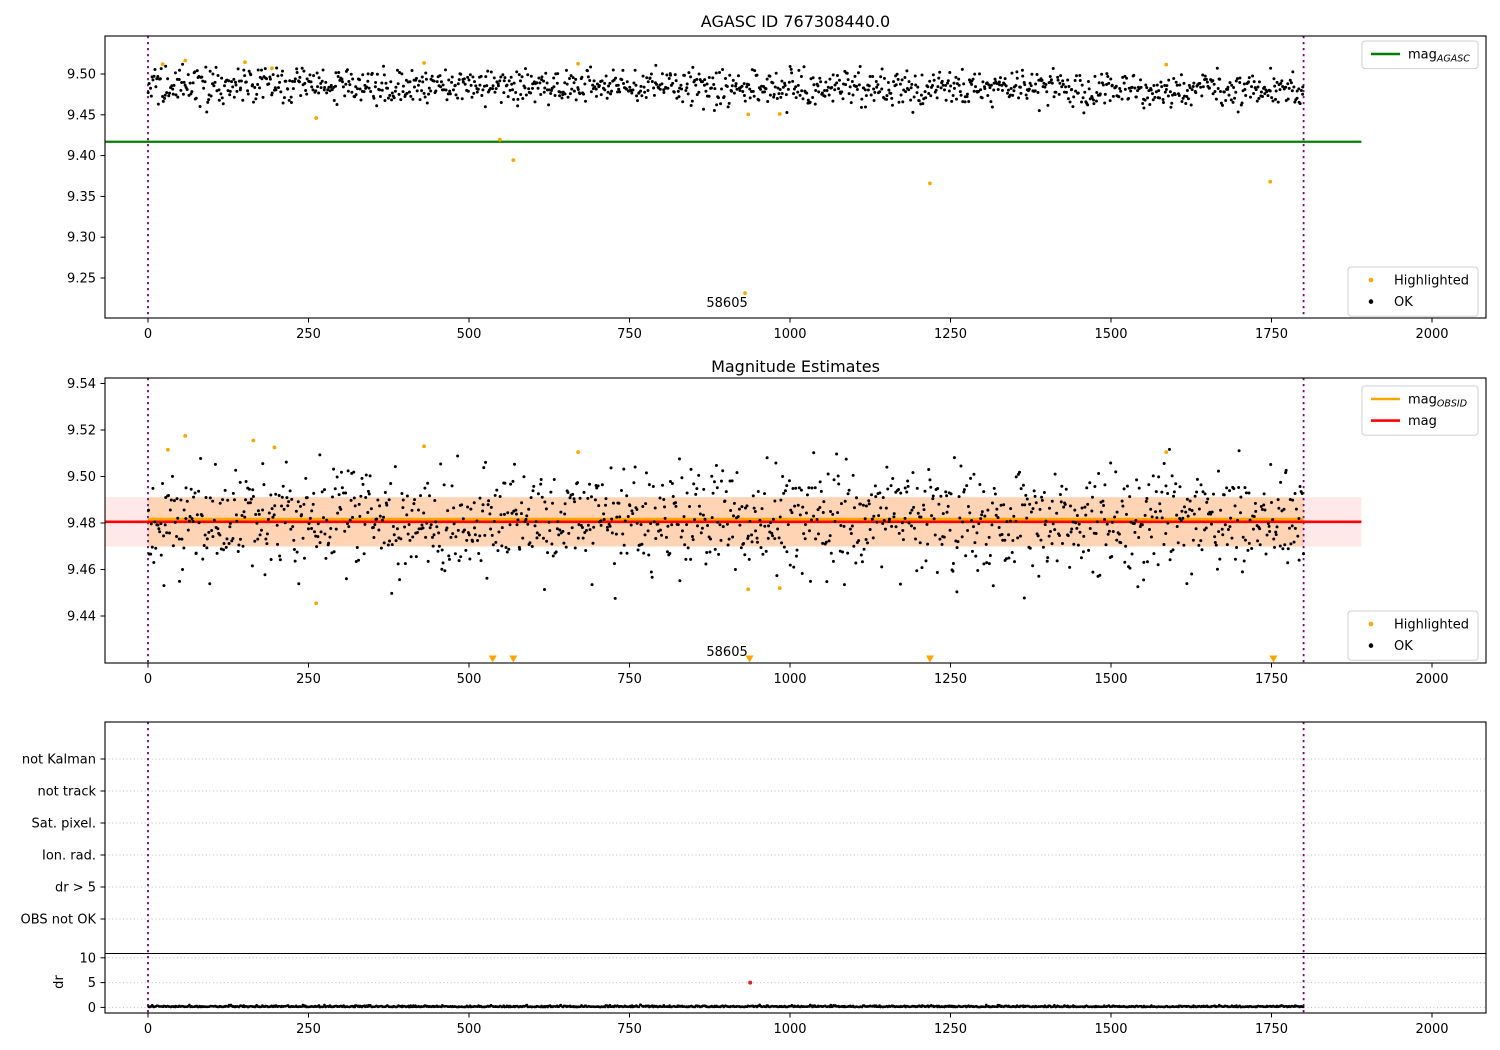 This screenshot has height=1050, width=1500. I want to click on y-tick-label: 9.54, so click(81, 384).